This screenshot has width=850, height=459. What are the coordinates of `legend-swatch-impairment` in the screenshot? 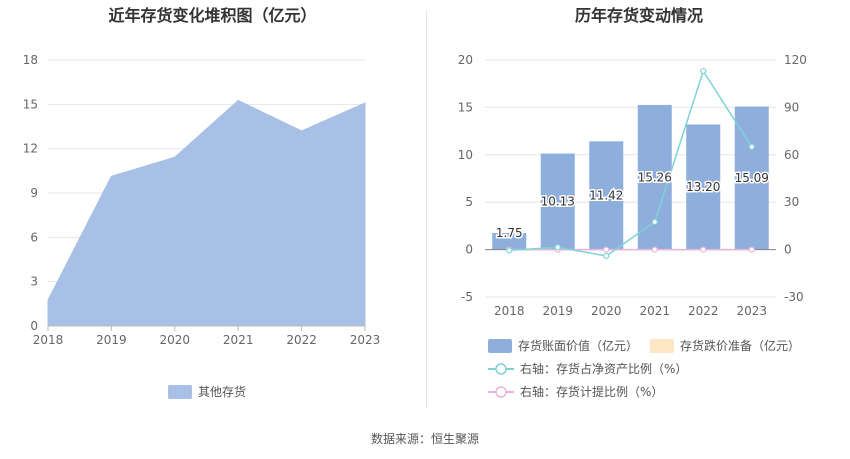 It's located at (662, 345).